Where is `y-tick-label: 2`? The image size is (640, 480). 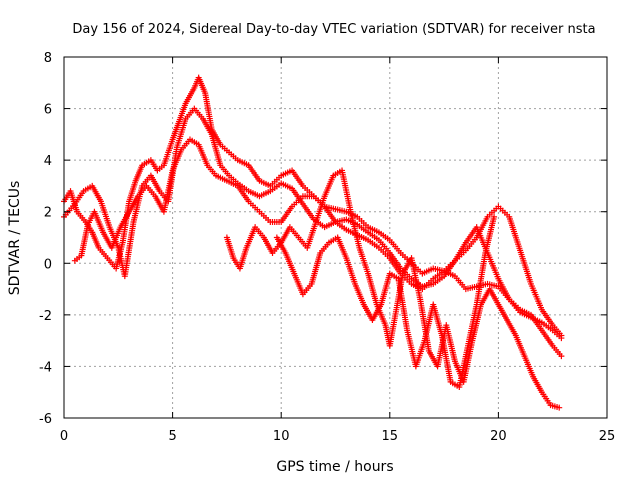
y-tick-label: 2 is located at coordinates (48, 213).